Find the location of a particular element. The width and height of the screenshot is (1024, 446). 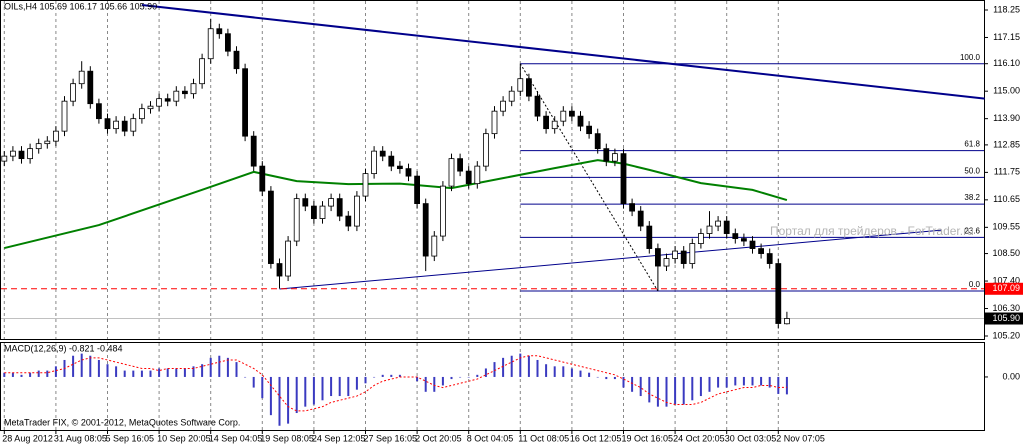

x-tick-label: 19 Oct 16:05 is located at coordinates (648, 438).